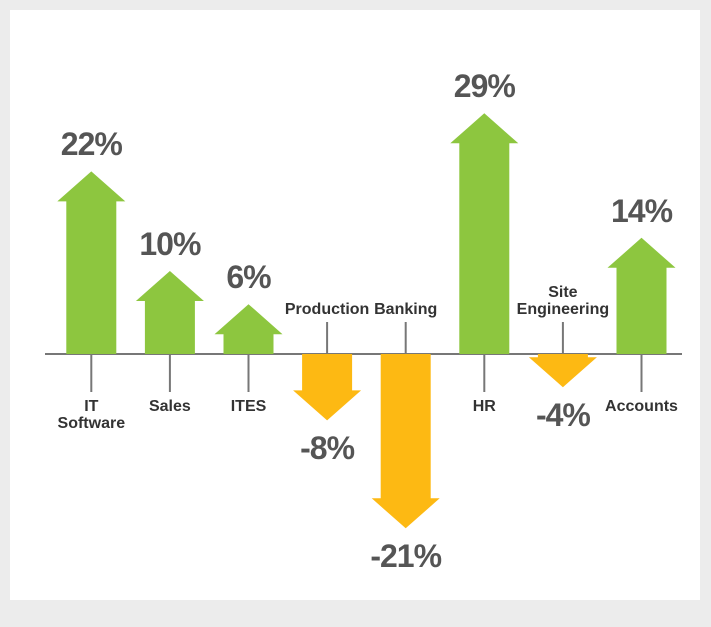  I want to click on value-label: 14%, so click(641, 210).